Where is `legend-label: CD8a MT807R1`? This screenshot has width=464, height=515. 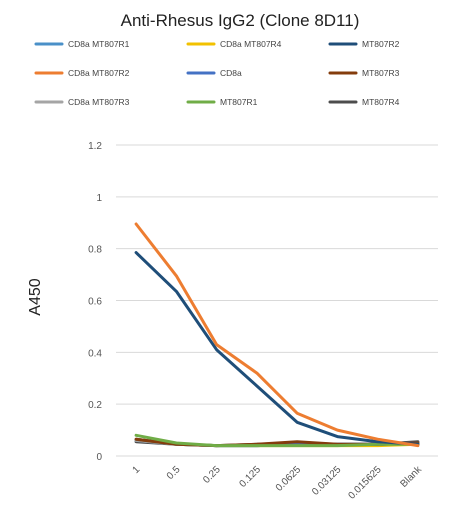
legend-label: CD8a MT807R1 is located at coordinates (99, 44).